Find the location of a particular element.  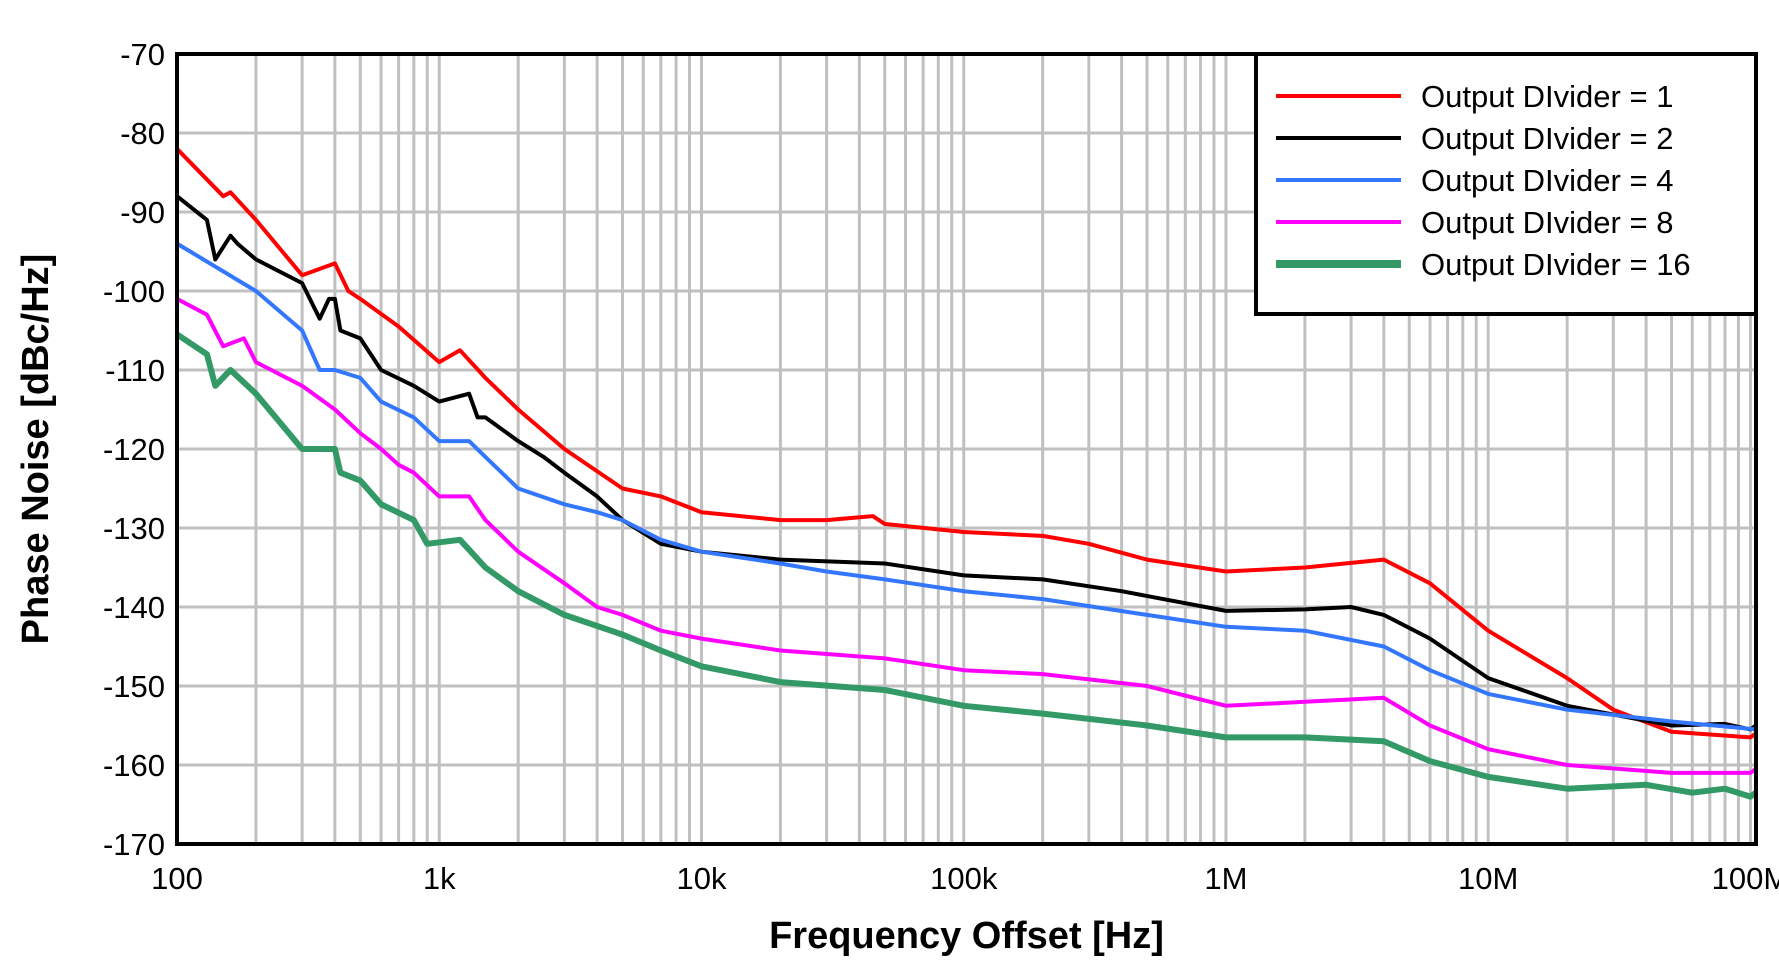

y-tick-label: -120 is located at coordinates (134, 449).